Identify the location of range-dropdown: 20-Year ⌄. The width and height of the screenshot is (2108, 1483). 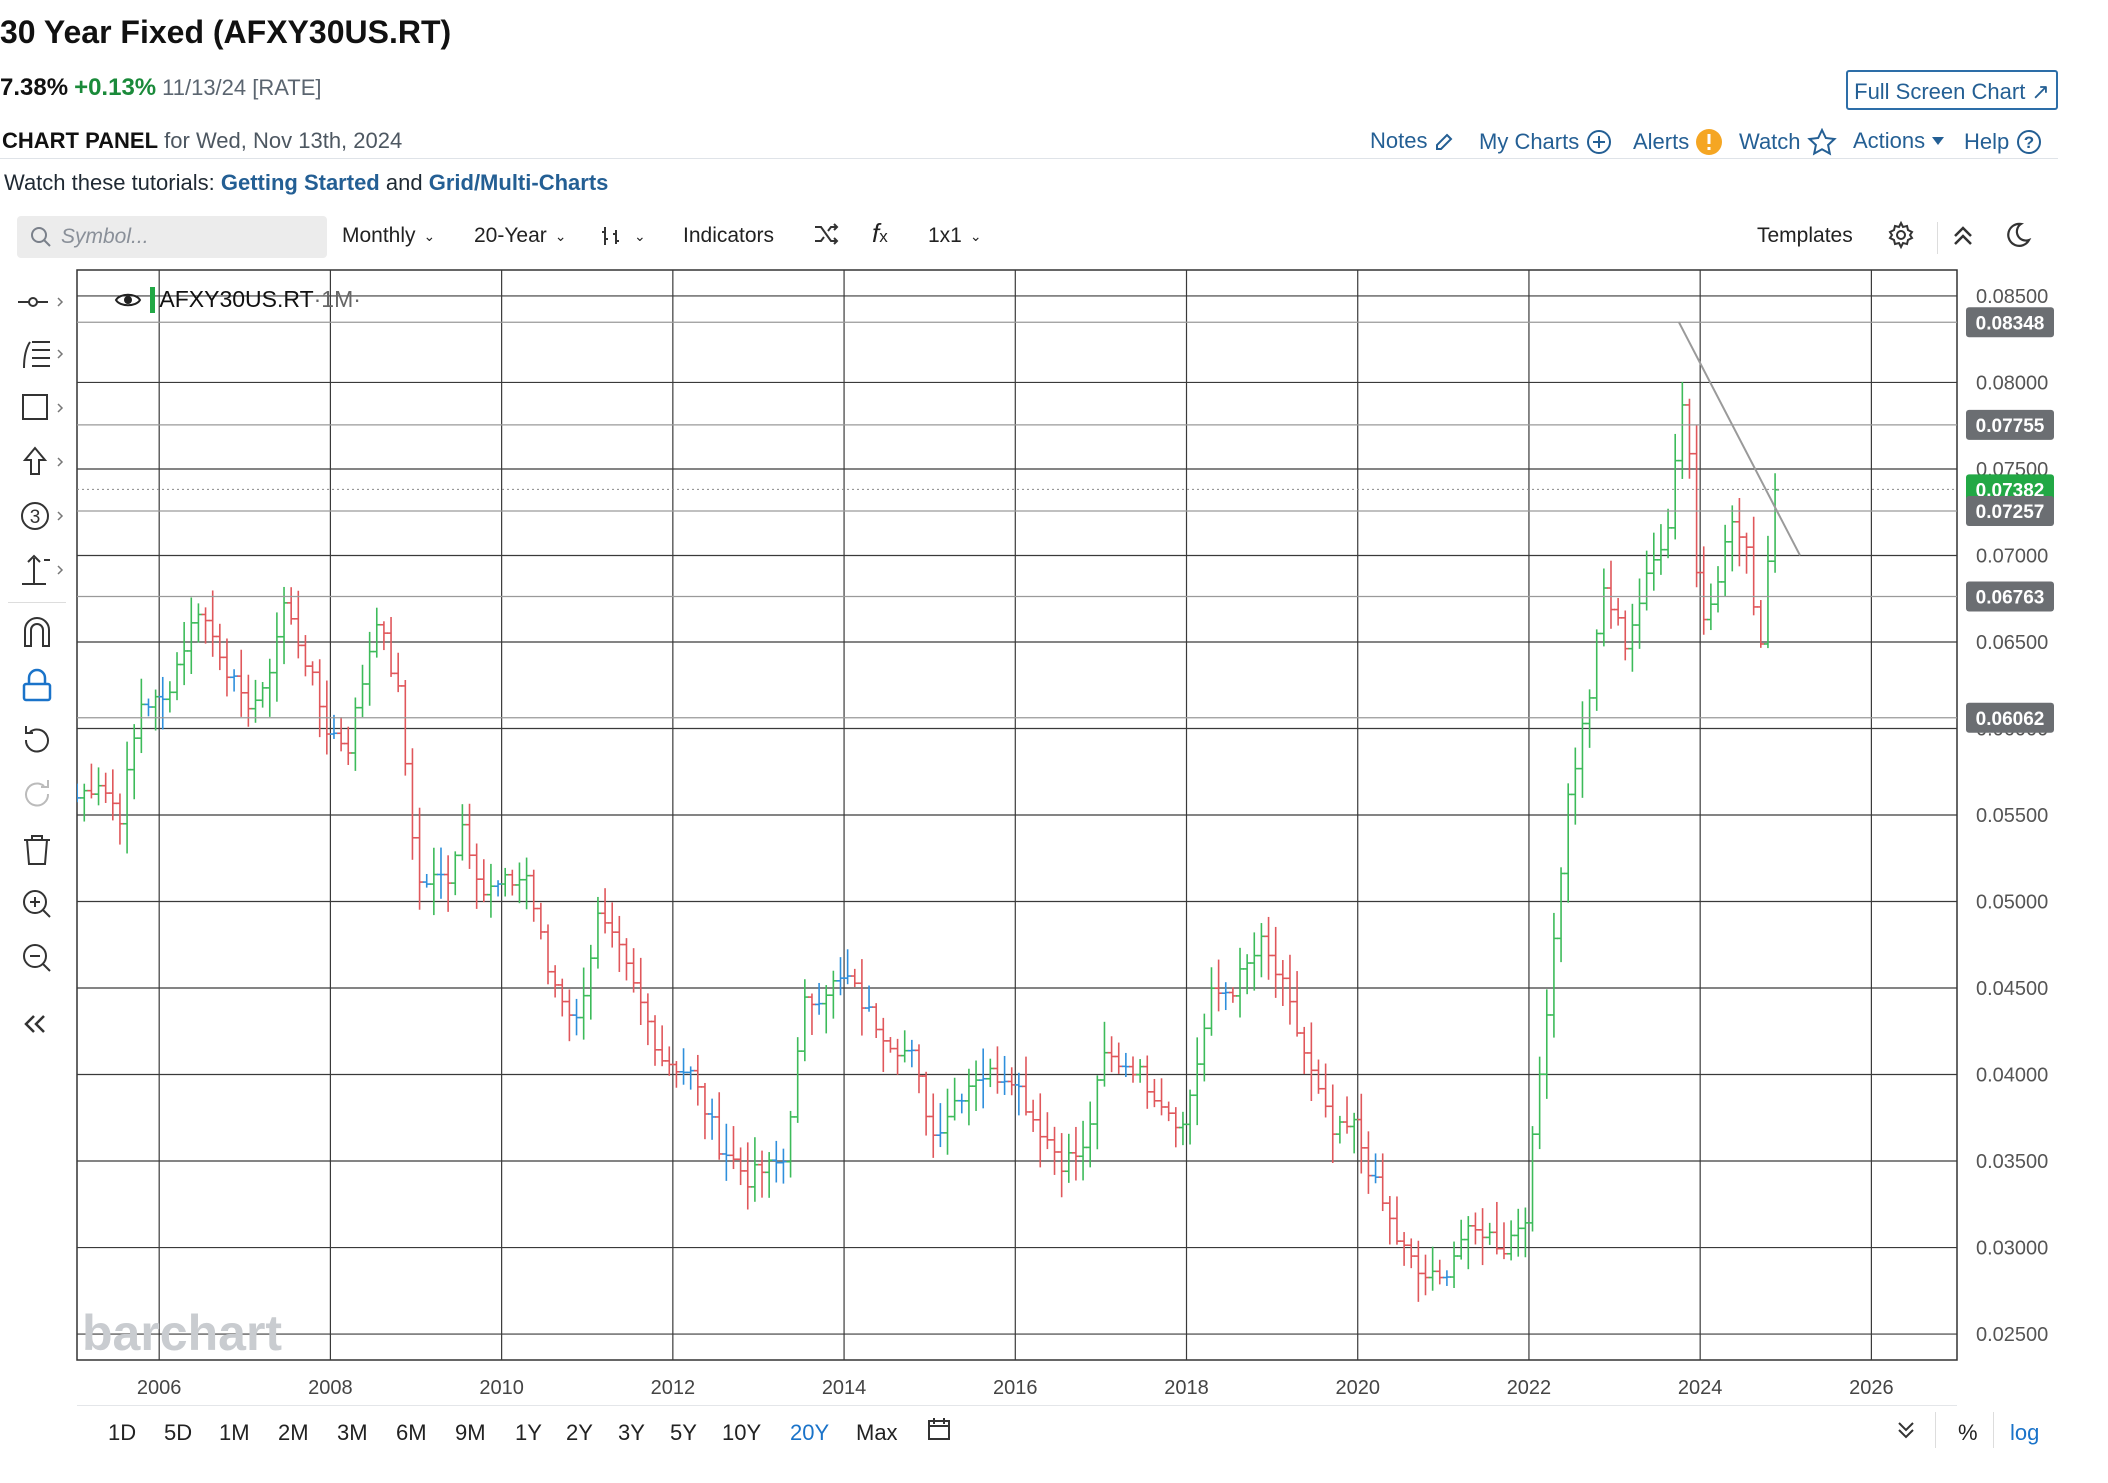
(520, 236).